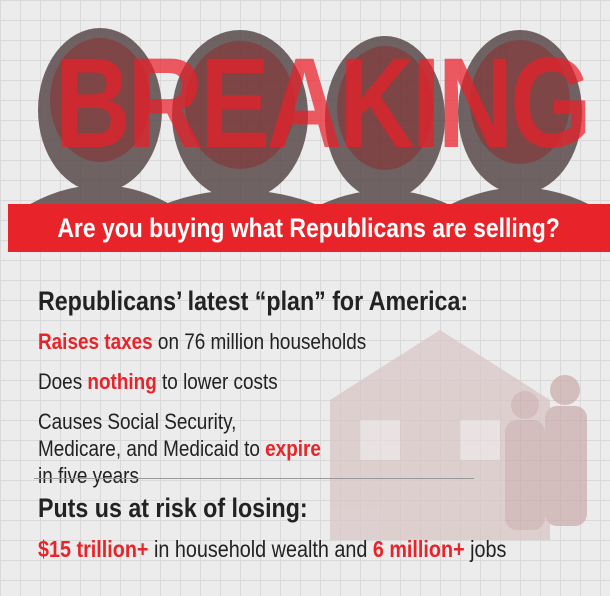  What do you see at coordinates (260, 549) in the screenshot?
I see `text-segment: in household wealth and` at bounding box center [260, 549].